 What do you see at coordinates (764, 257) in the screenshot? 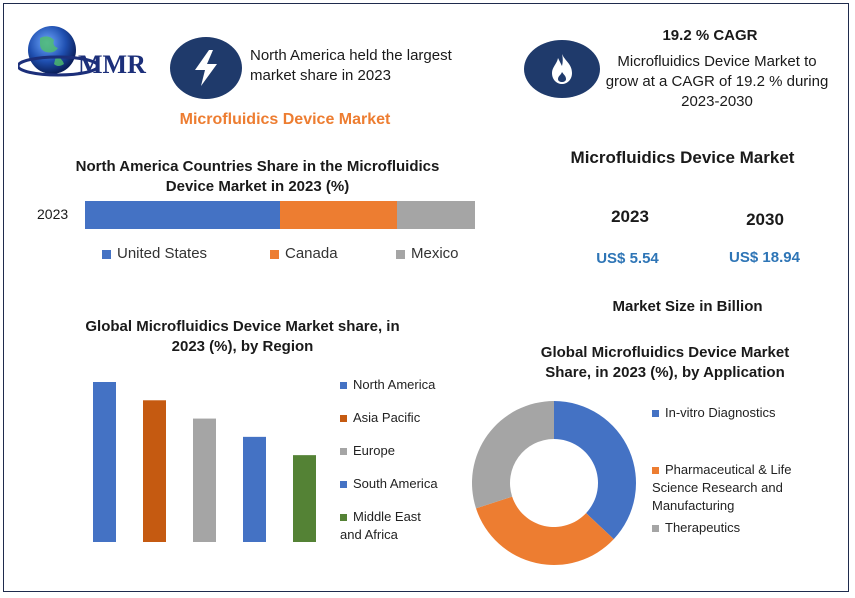
I see `market-size-value2: US$ 18.94` at bounding box center [764, 257].